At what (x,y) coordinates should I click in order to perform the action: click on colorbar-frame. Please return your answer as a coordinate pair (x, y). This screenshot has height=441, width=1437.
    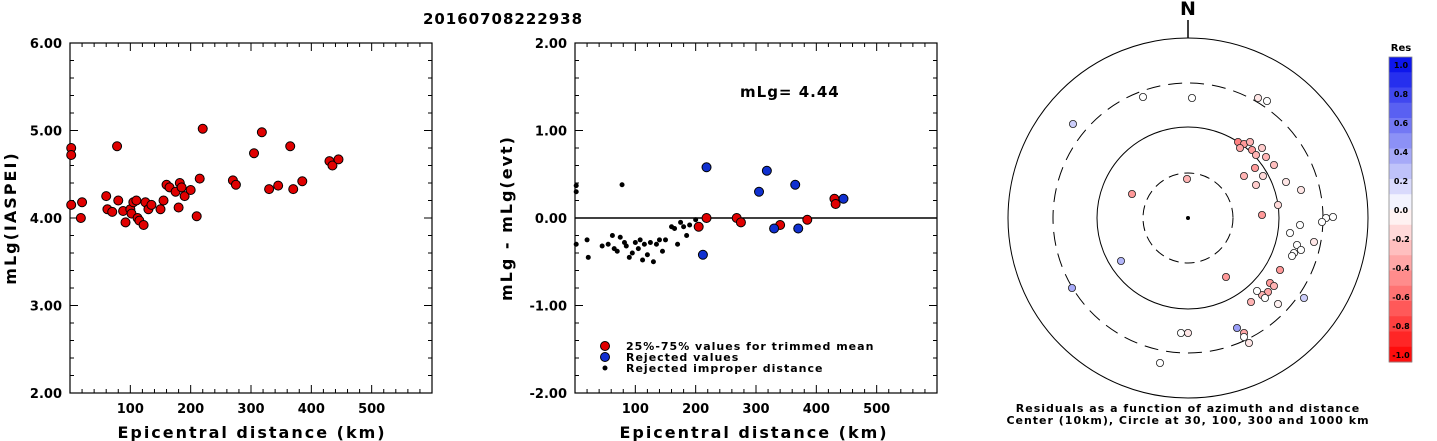
    Looking at the image, I should click on (1400, 209).